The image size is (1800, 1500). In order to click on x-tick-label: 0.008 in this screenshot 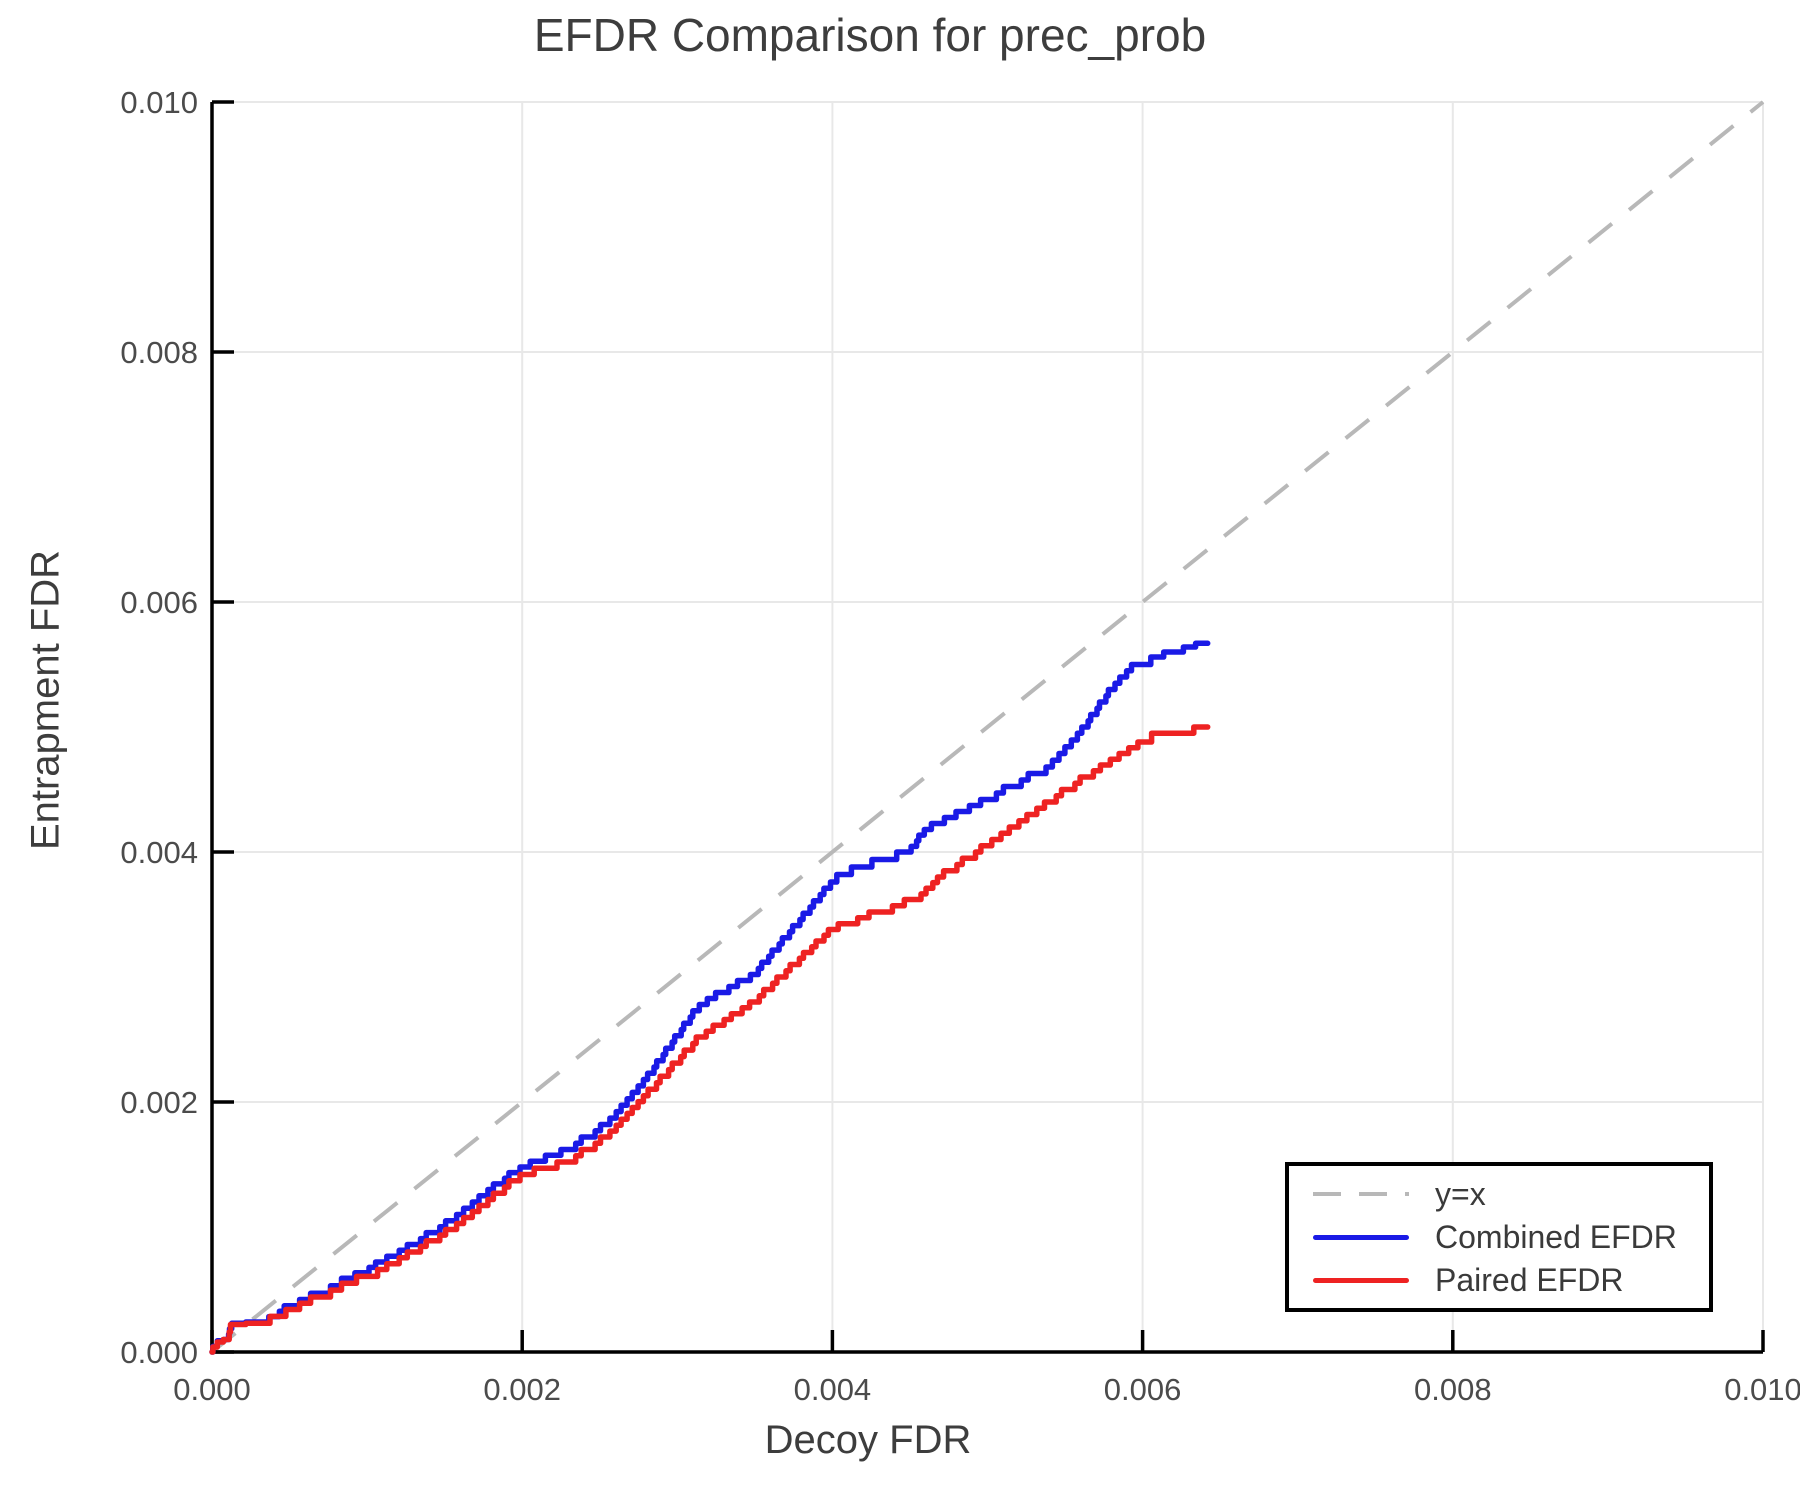, I will do `click(1453, 1389)`.